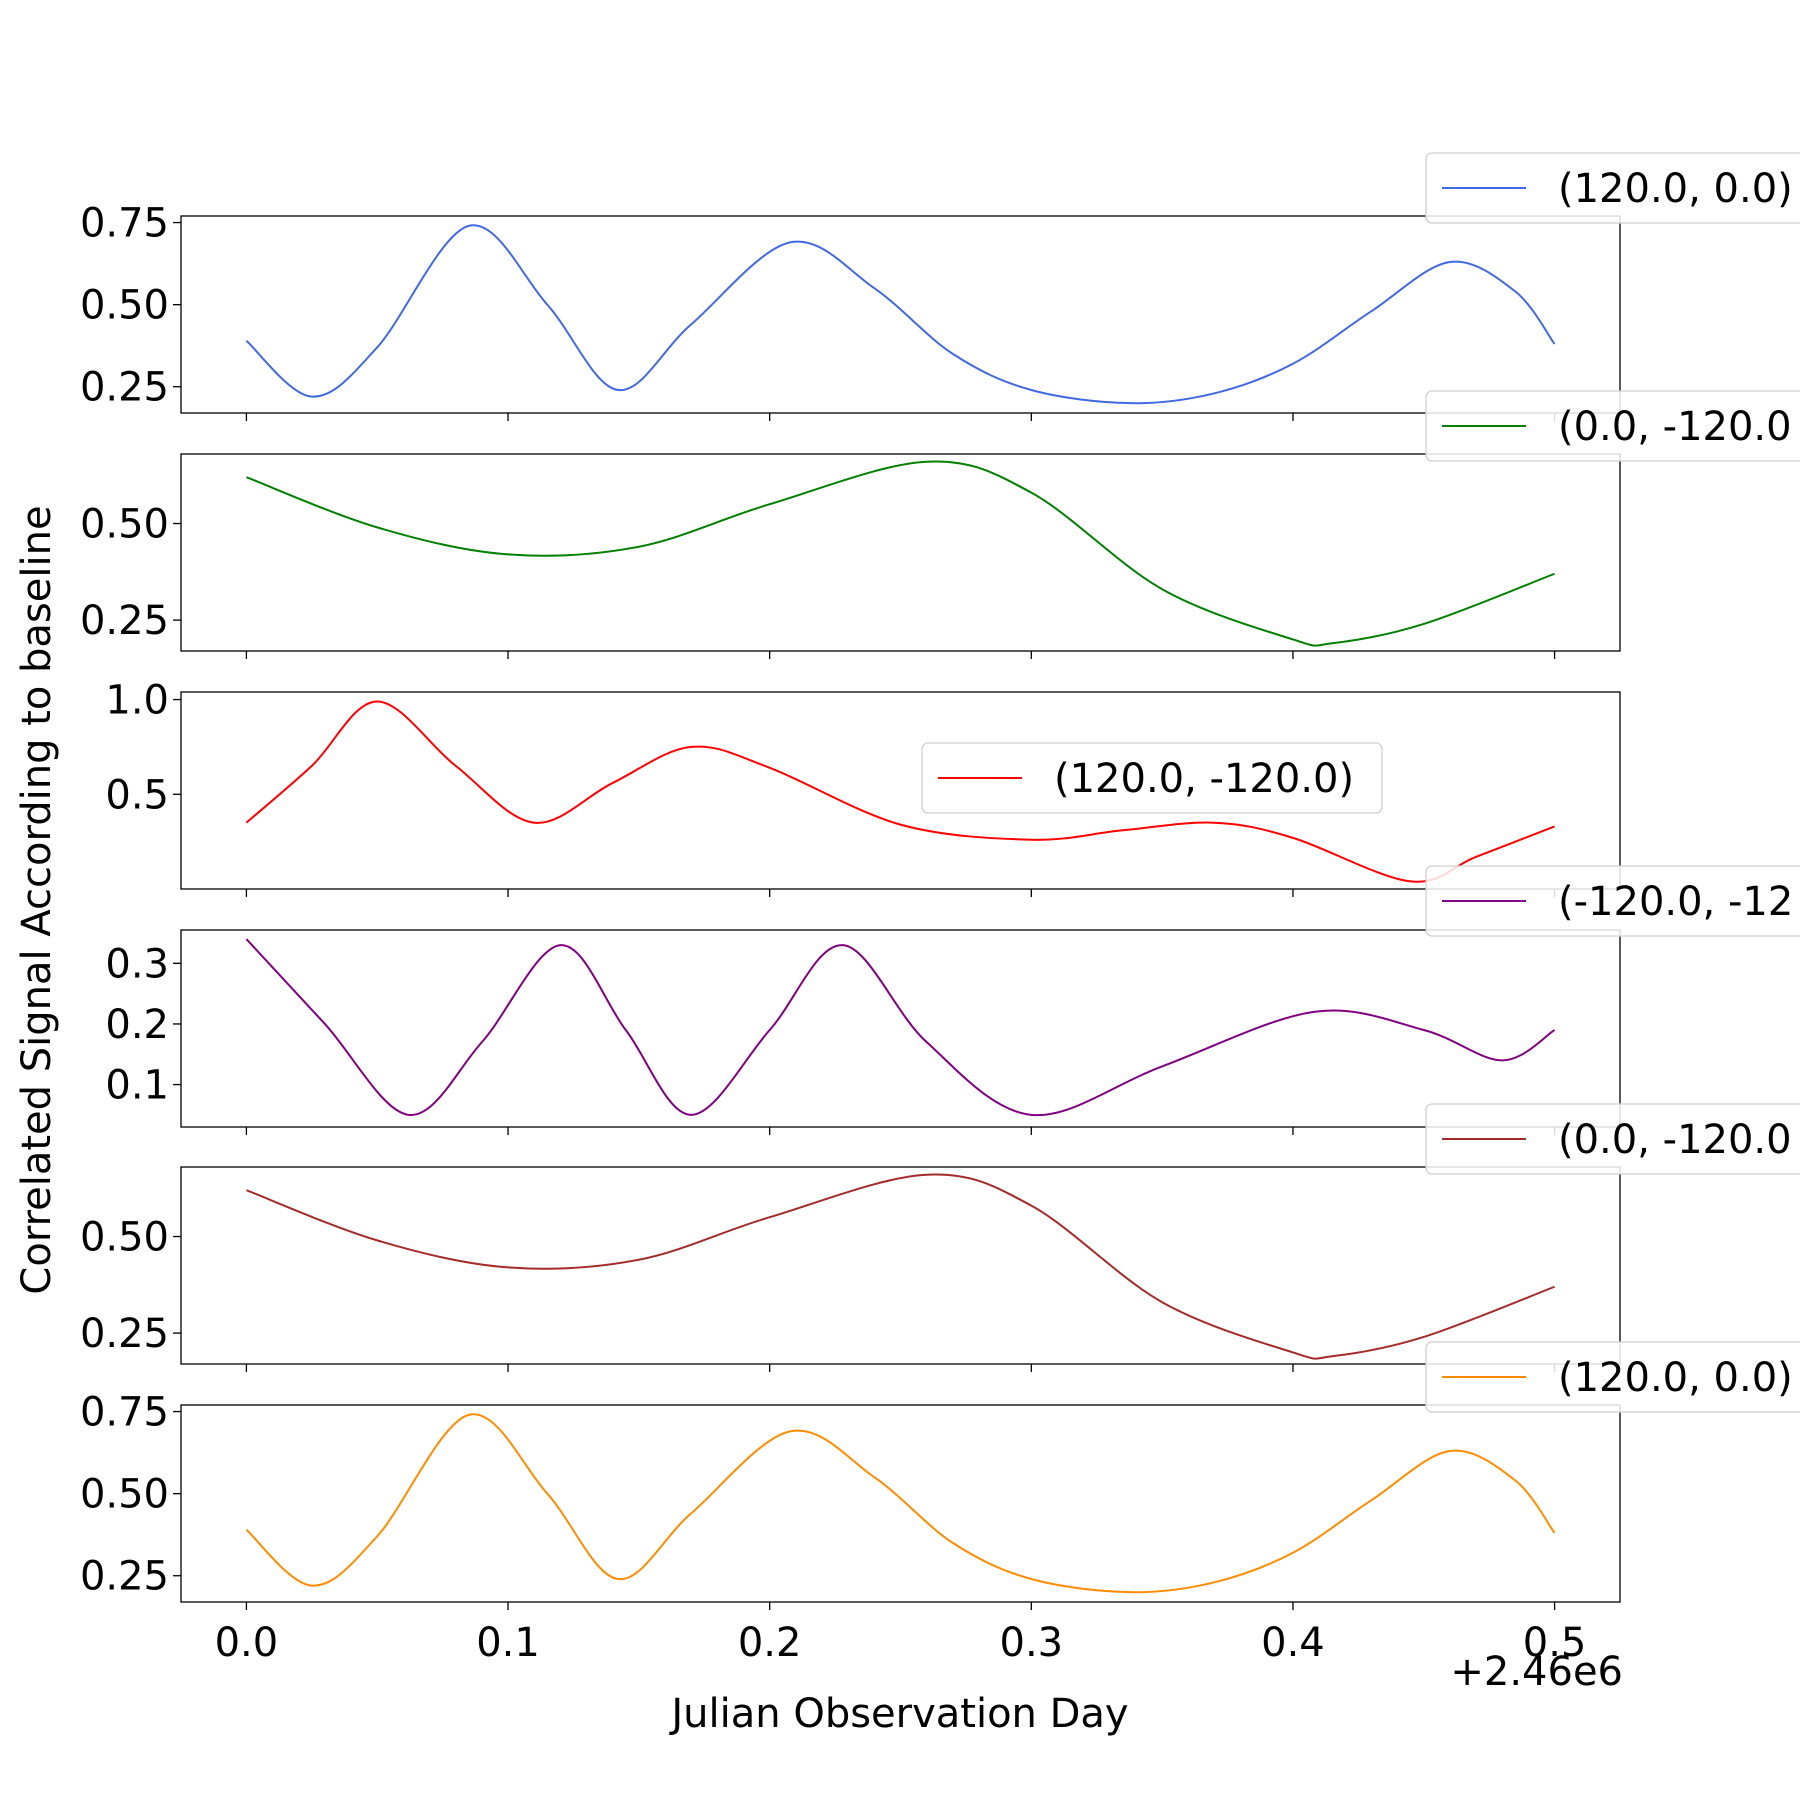 The width and height of the screenshot is (1800, 1800). What do you see at coordinates (1675, 902) in the screenshot?
I see `legend-label: (-120.0, -12` at bounding box center [1675, 902].